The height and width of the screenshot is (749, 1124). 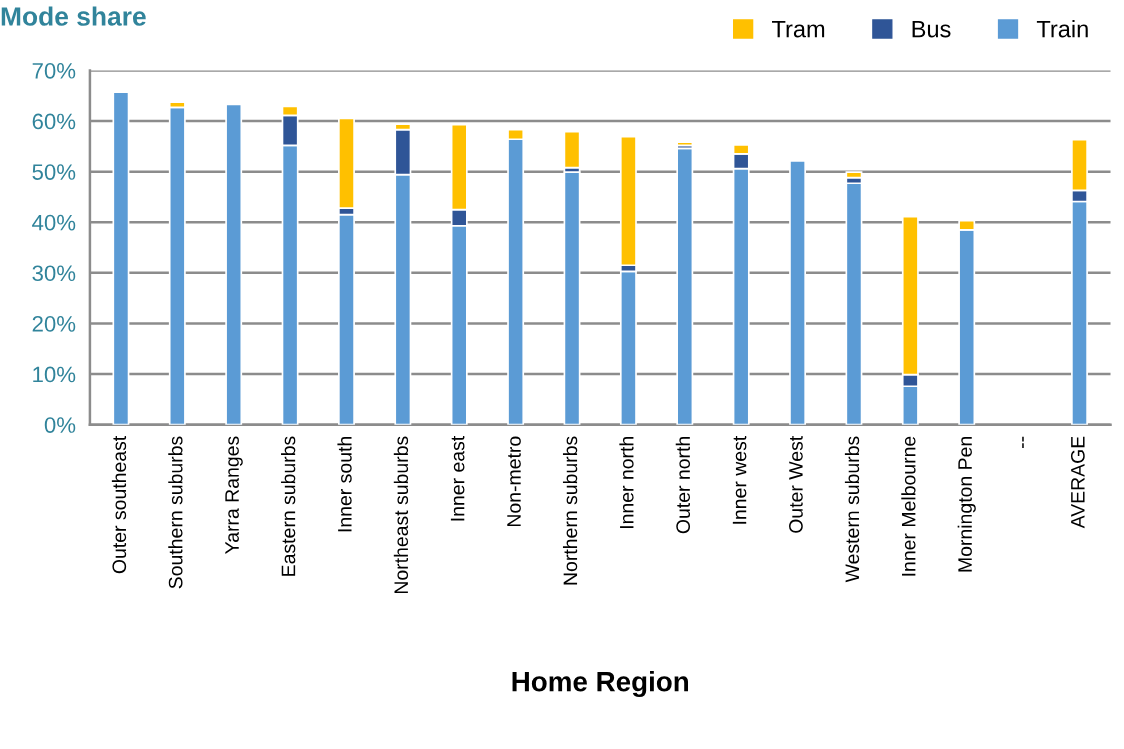 What do you see at coordinates (683, 485) in the screenshot?
I see `x-tick-label: Outer north` at bounding box center [683, 485].